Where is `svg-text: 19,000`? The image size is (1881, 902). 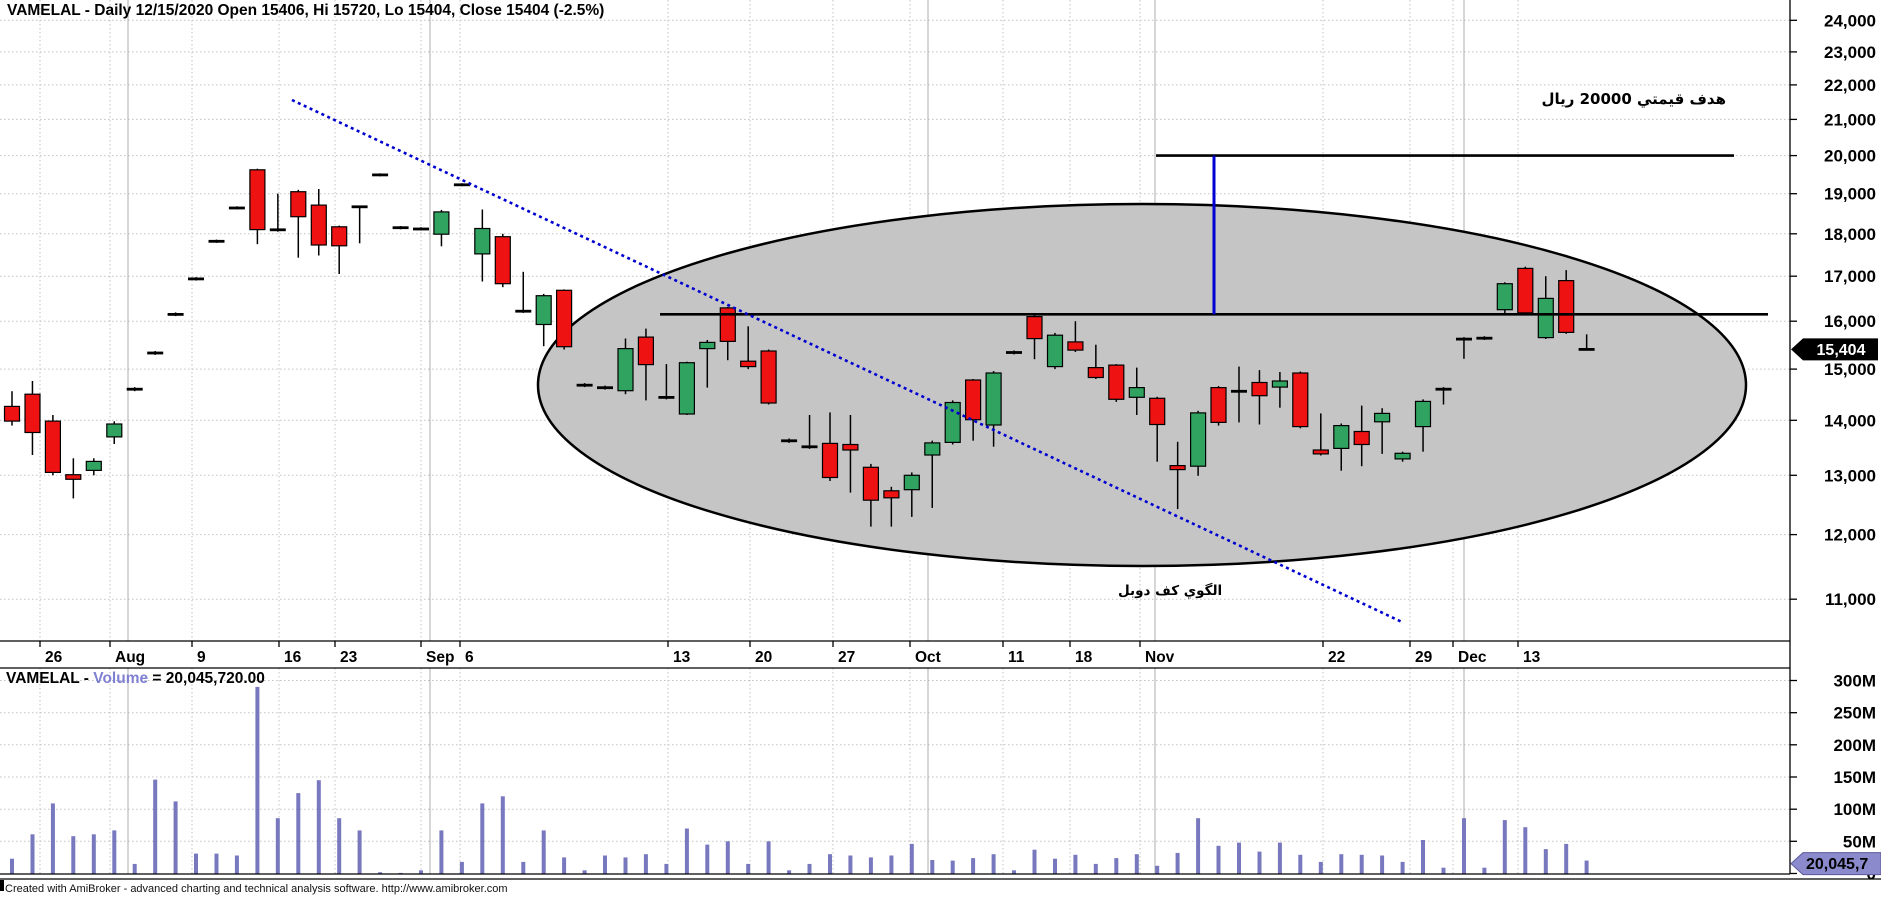 svg-text: 19,000 is located at coordinates (1850, 194).